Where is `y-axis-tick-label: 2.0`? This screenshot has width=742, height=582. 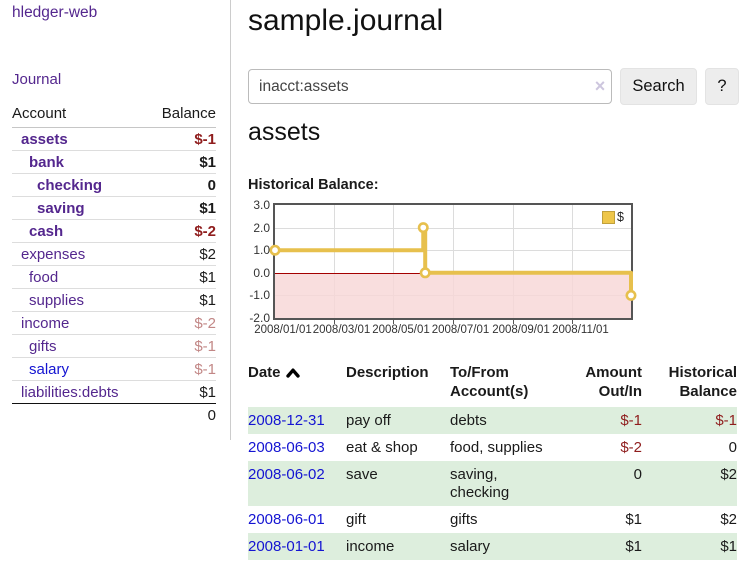 y-axis-tick-label: 2.0 is located at coordinates (261, 227).